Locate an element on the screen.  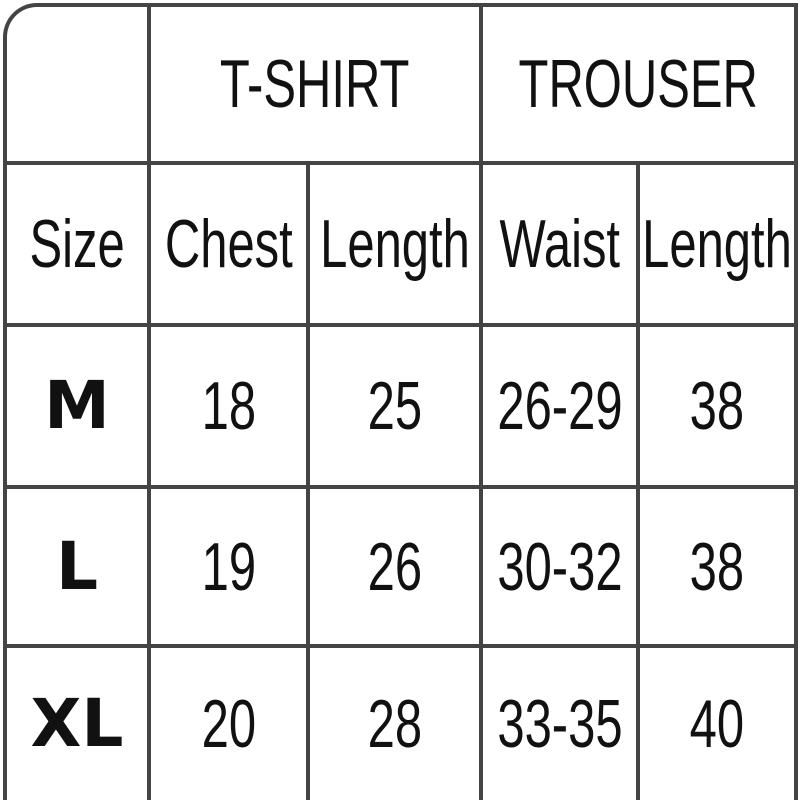
group-label: T-SHIRT is located at coordinates (315, 84).